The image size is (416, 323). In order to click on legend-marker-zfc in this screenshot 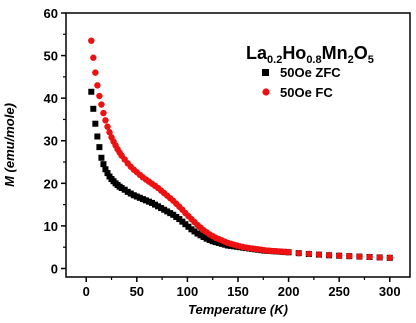, I will do `click(265, 72)`.